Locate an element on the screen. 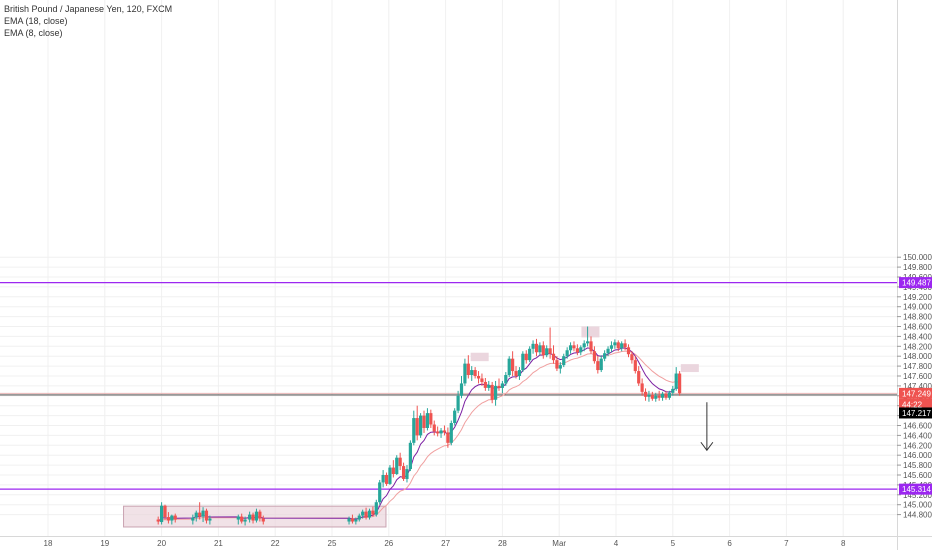  legend-ema-18: EMA (18, close) is located at coordinates (36, 21).